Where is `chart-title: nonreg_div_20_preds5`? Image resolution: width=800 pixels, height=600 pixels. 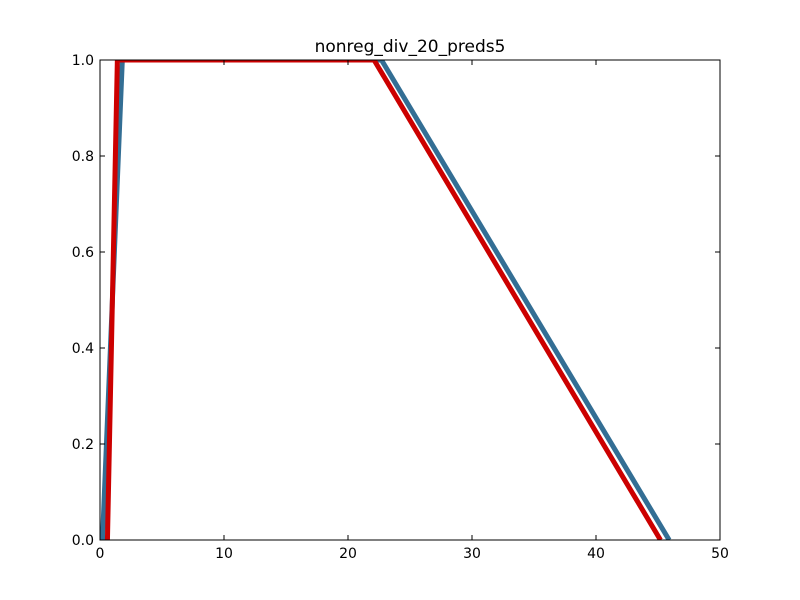 chart-title: nonreg_div_20_preds5 is located at coordinates (410, 47).